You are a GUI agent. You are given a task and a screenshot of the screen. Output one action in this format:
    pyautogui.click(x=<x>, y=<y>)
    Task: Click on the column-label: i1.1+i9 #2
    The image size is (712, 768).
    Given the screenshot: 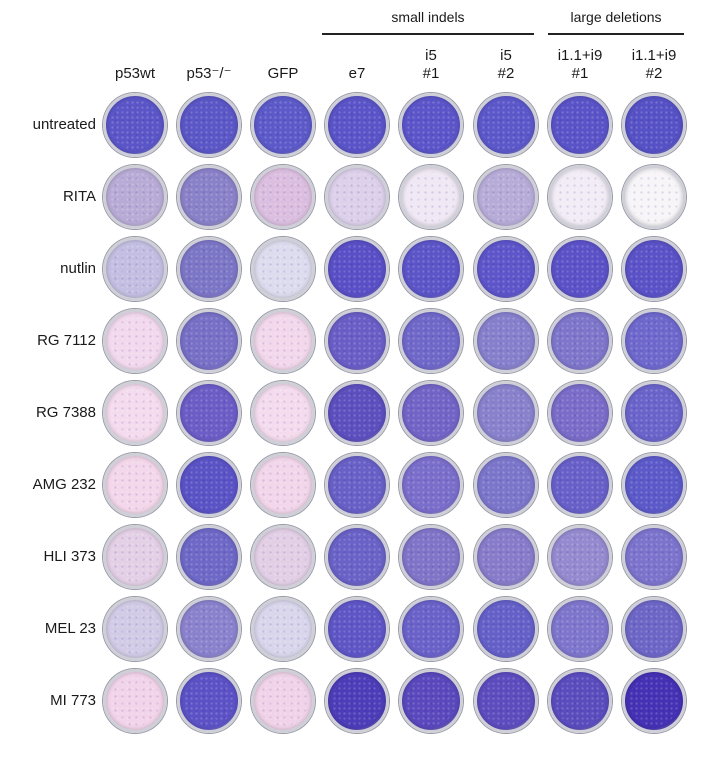 What is the action you would take?
    pyautogui.click(x=654, y=64)
    